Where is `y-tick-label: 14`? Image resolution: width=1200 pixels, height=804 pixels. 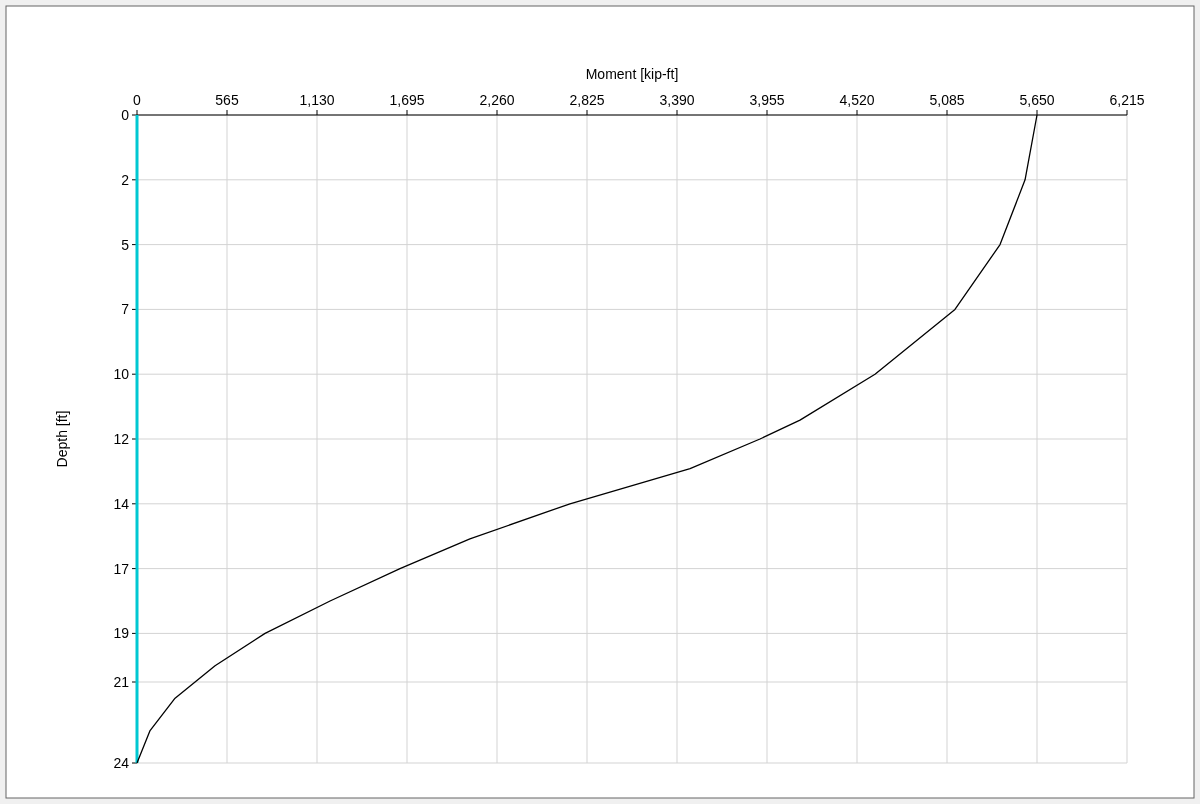 y-tick-label: 14 is located at coordinates (121, 503).